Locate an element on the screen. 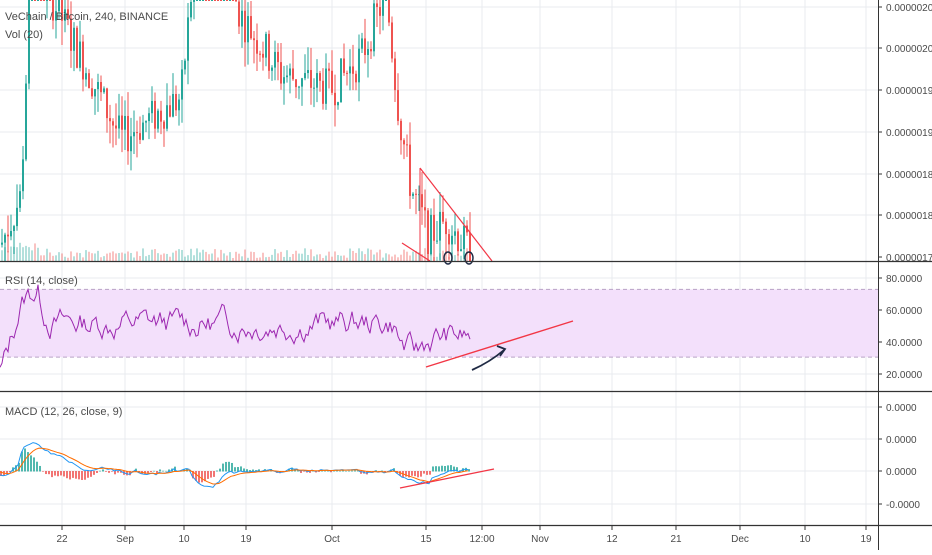 This screenshot has width=932, height=555. time-tick-label: Nov is located at coordinates (540, 539).